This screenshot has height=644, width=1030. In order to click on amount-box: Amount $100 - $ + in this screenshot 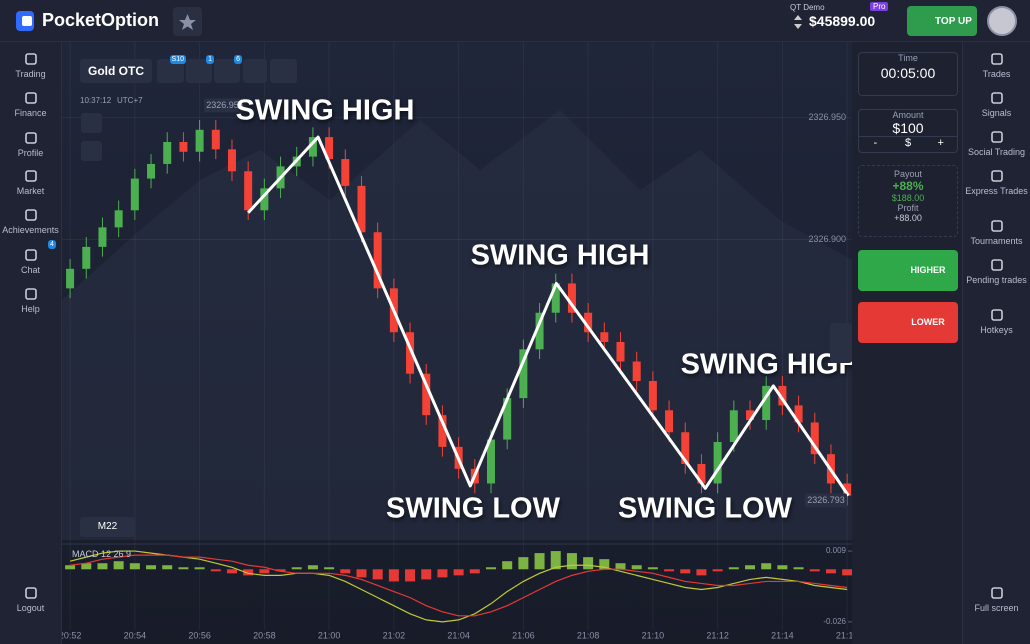, I will do `click(908, 131)`.